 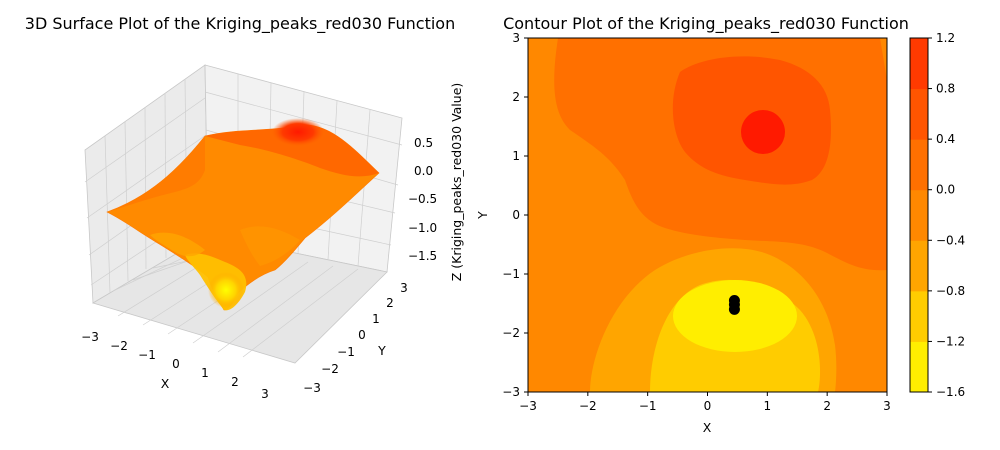 I want to click on contour-marker-point, so click(x=734, y=309).